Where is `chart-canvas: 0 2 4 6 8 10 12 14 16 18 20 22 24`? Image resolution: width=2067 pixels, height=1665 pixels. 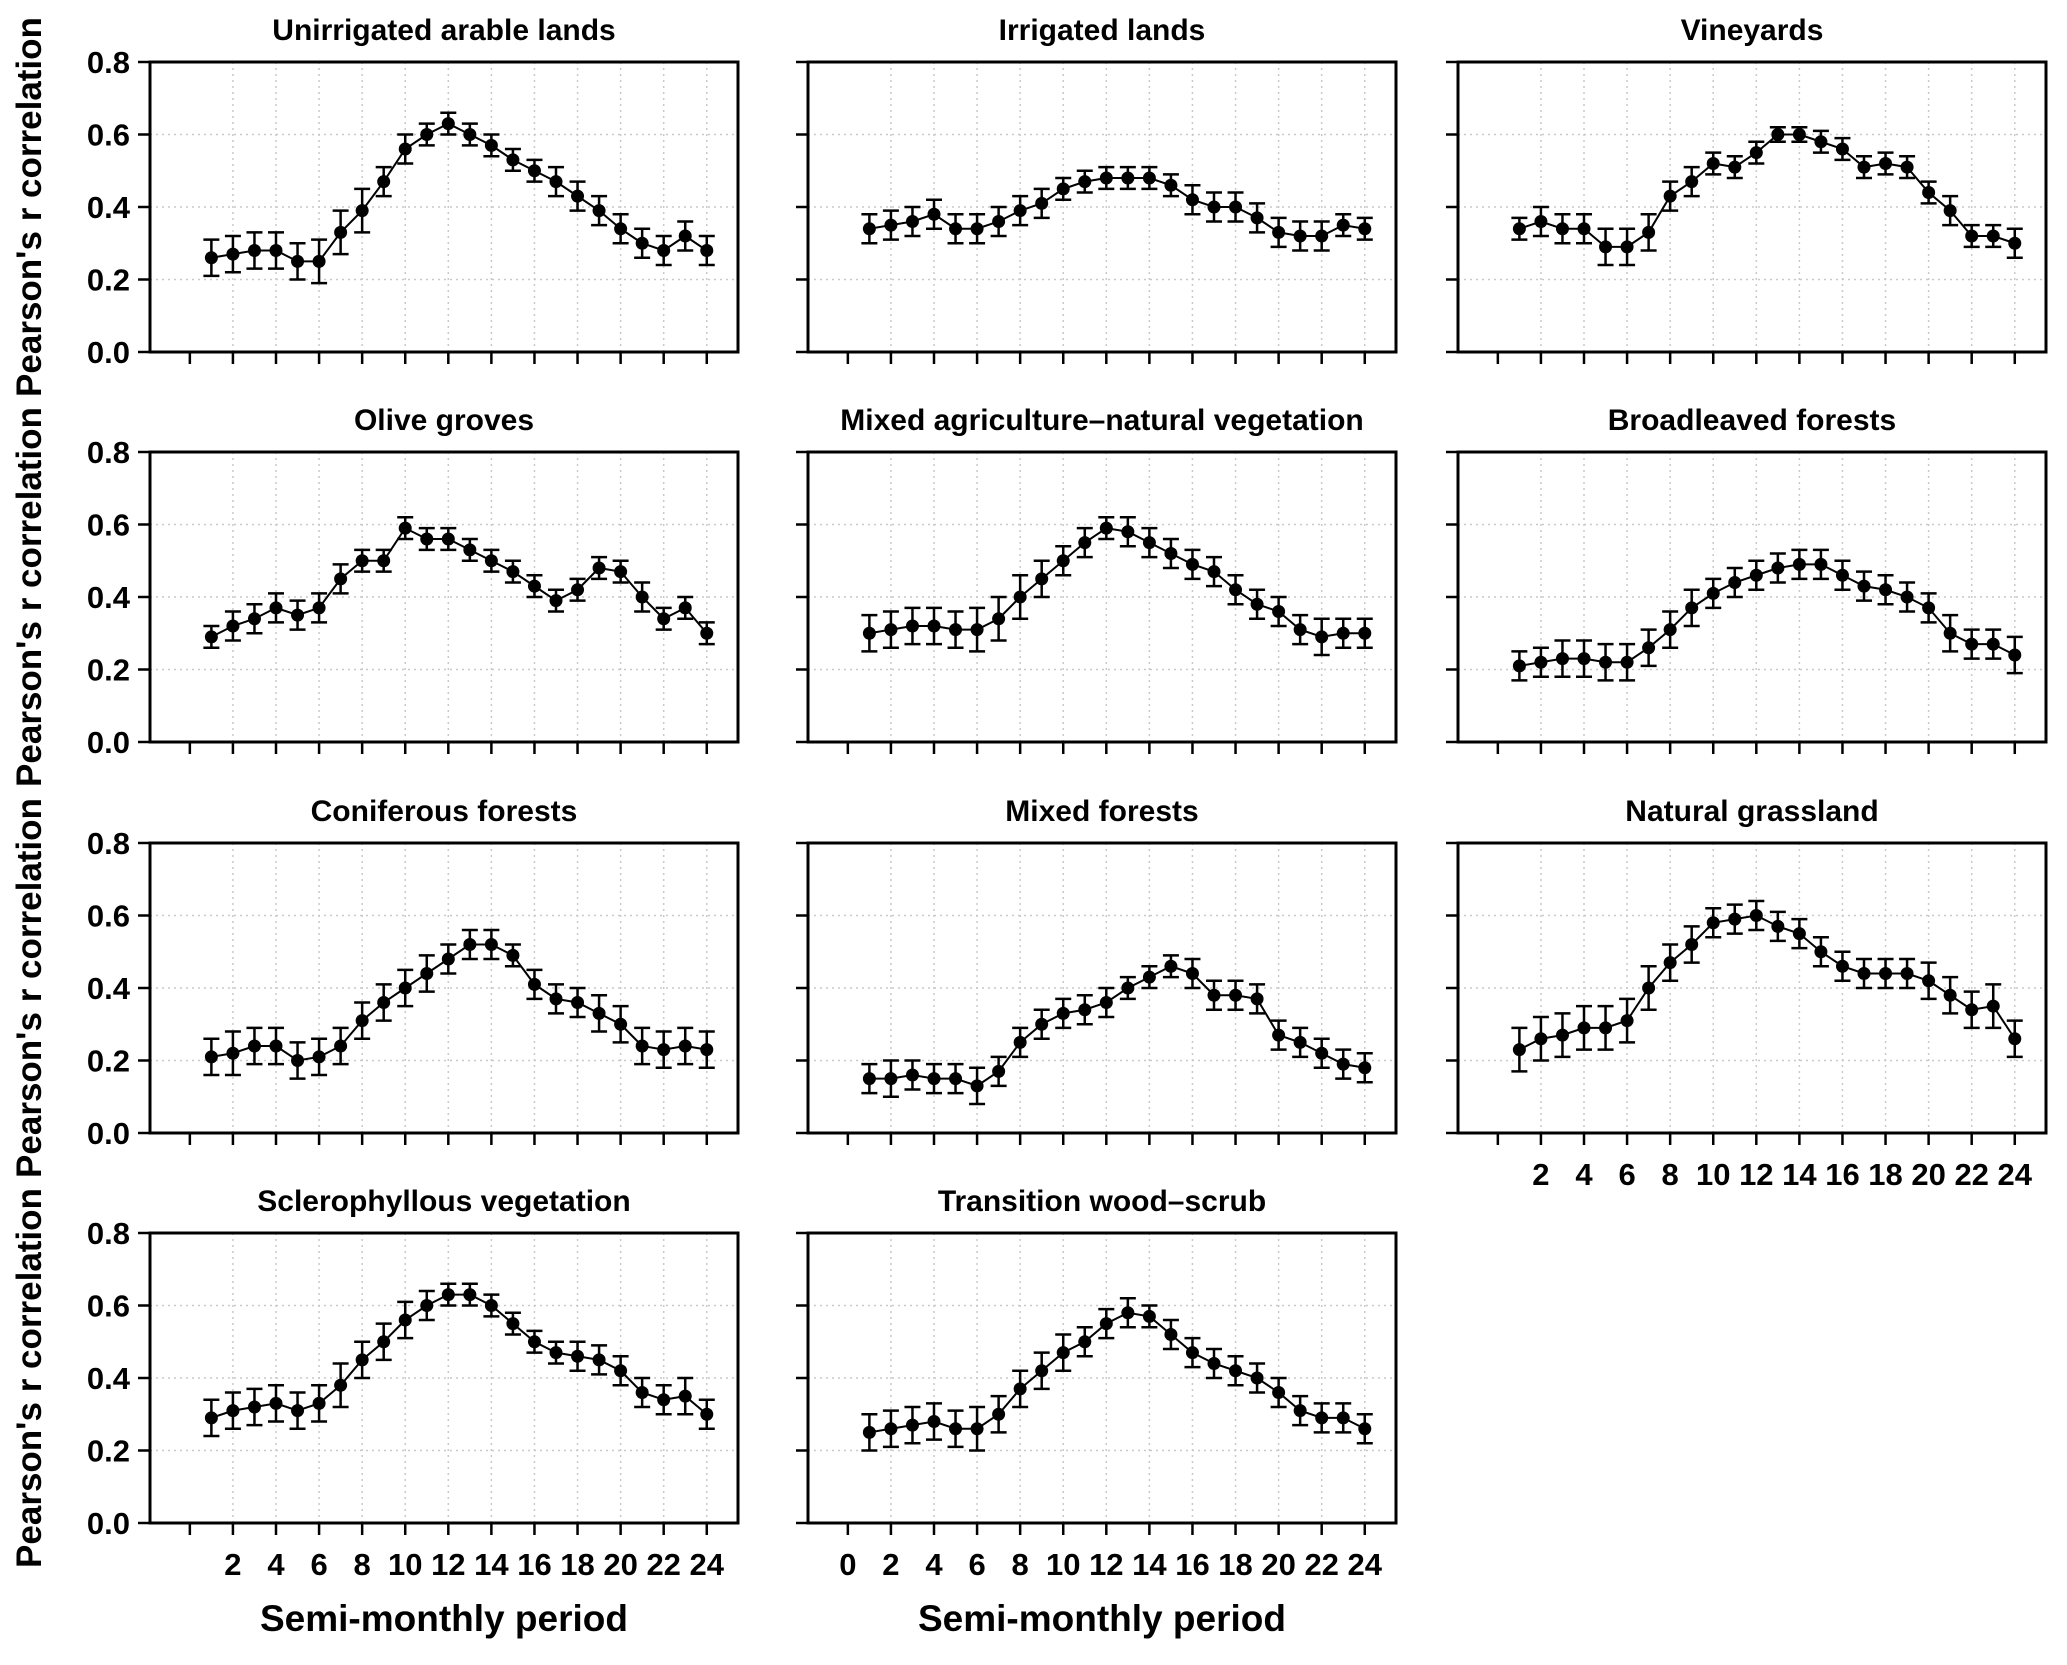
chart-canvas: 0 2 4 6 8 10 12 14 16 18 20 22 24 is located at coordinates (1097, 1406).